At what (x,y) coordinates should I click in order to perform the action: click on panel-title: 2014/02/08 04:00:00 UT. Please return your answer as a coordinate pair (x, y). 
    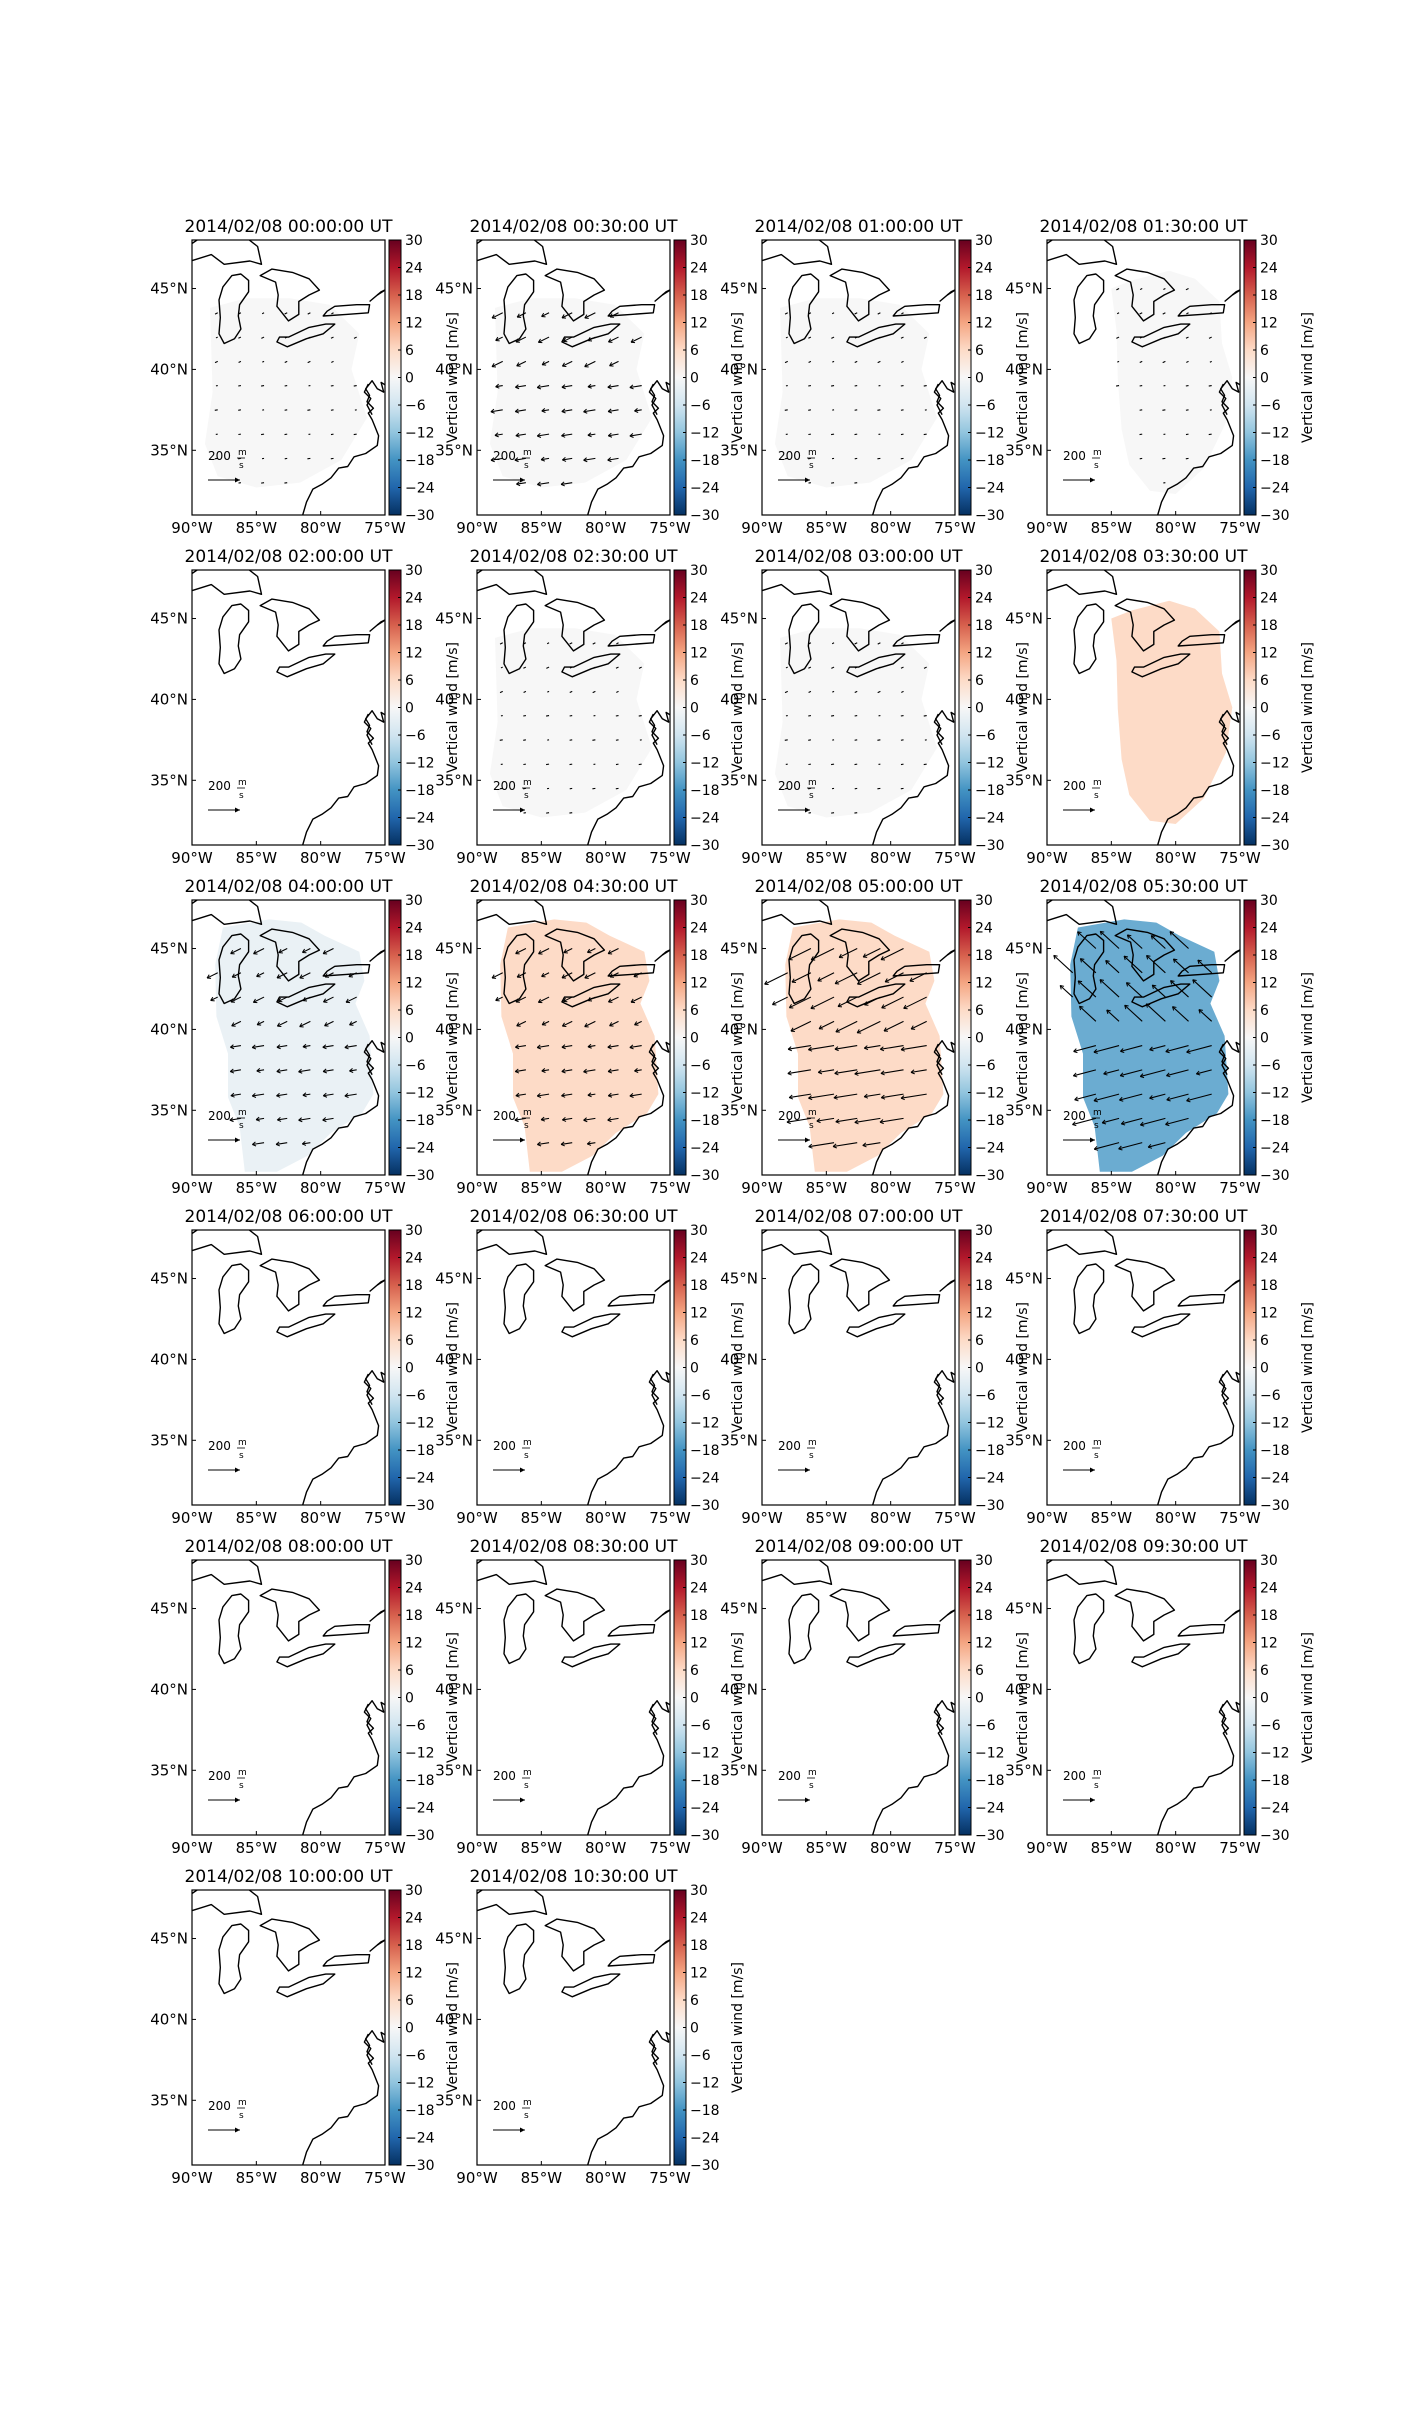
    Looking at the image, I should click on (289, 887).